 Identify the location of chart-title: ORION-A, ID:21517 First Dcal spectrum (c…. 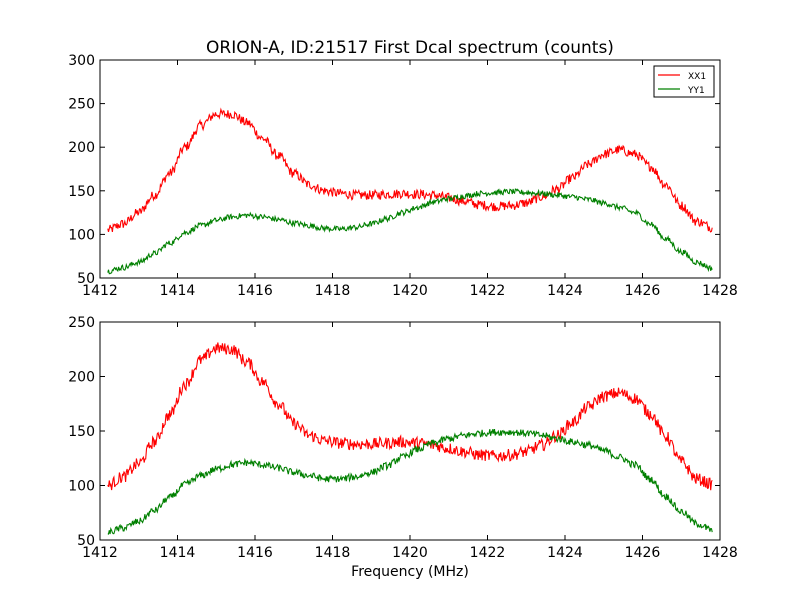
(410, 48).